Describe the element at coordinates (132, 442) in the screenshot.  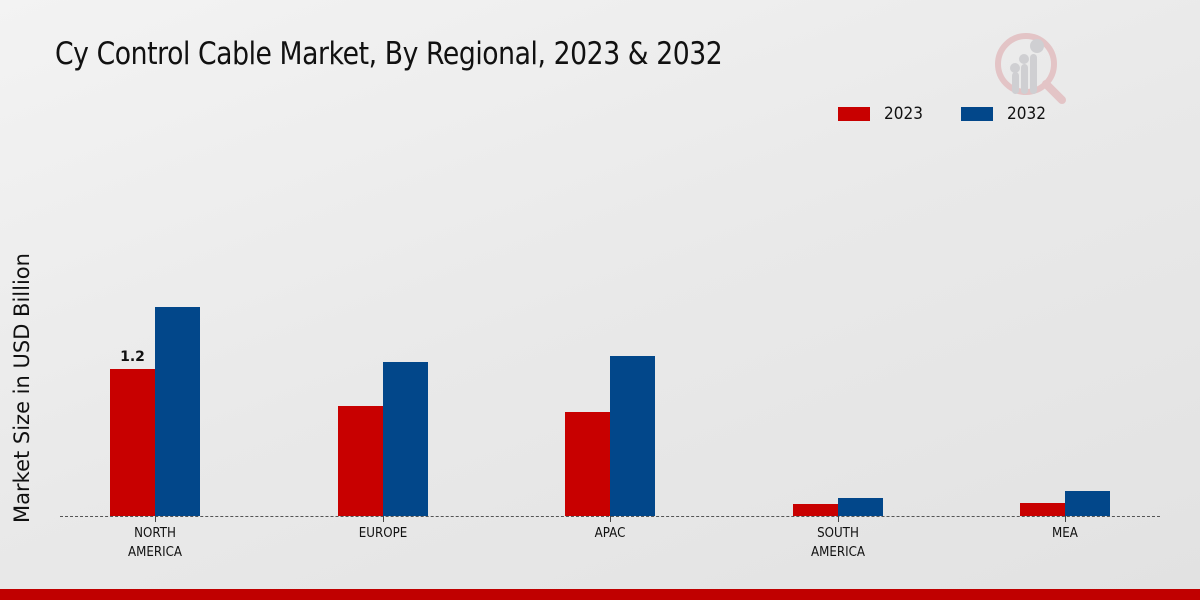
I see `bar-north-america-2023` at that location.